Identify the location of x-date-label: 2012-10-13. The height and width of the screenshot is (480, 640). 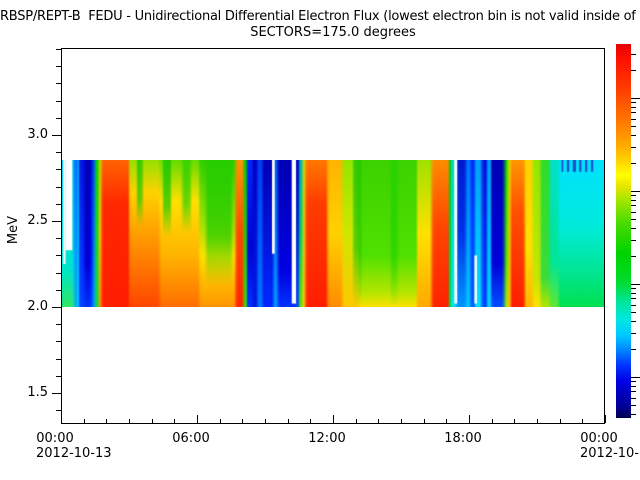
(74, 453).